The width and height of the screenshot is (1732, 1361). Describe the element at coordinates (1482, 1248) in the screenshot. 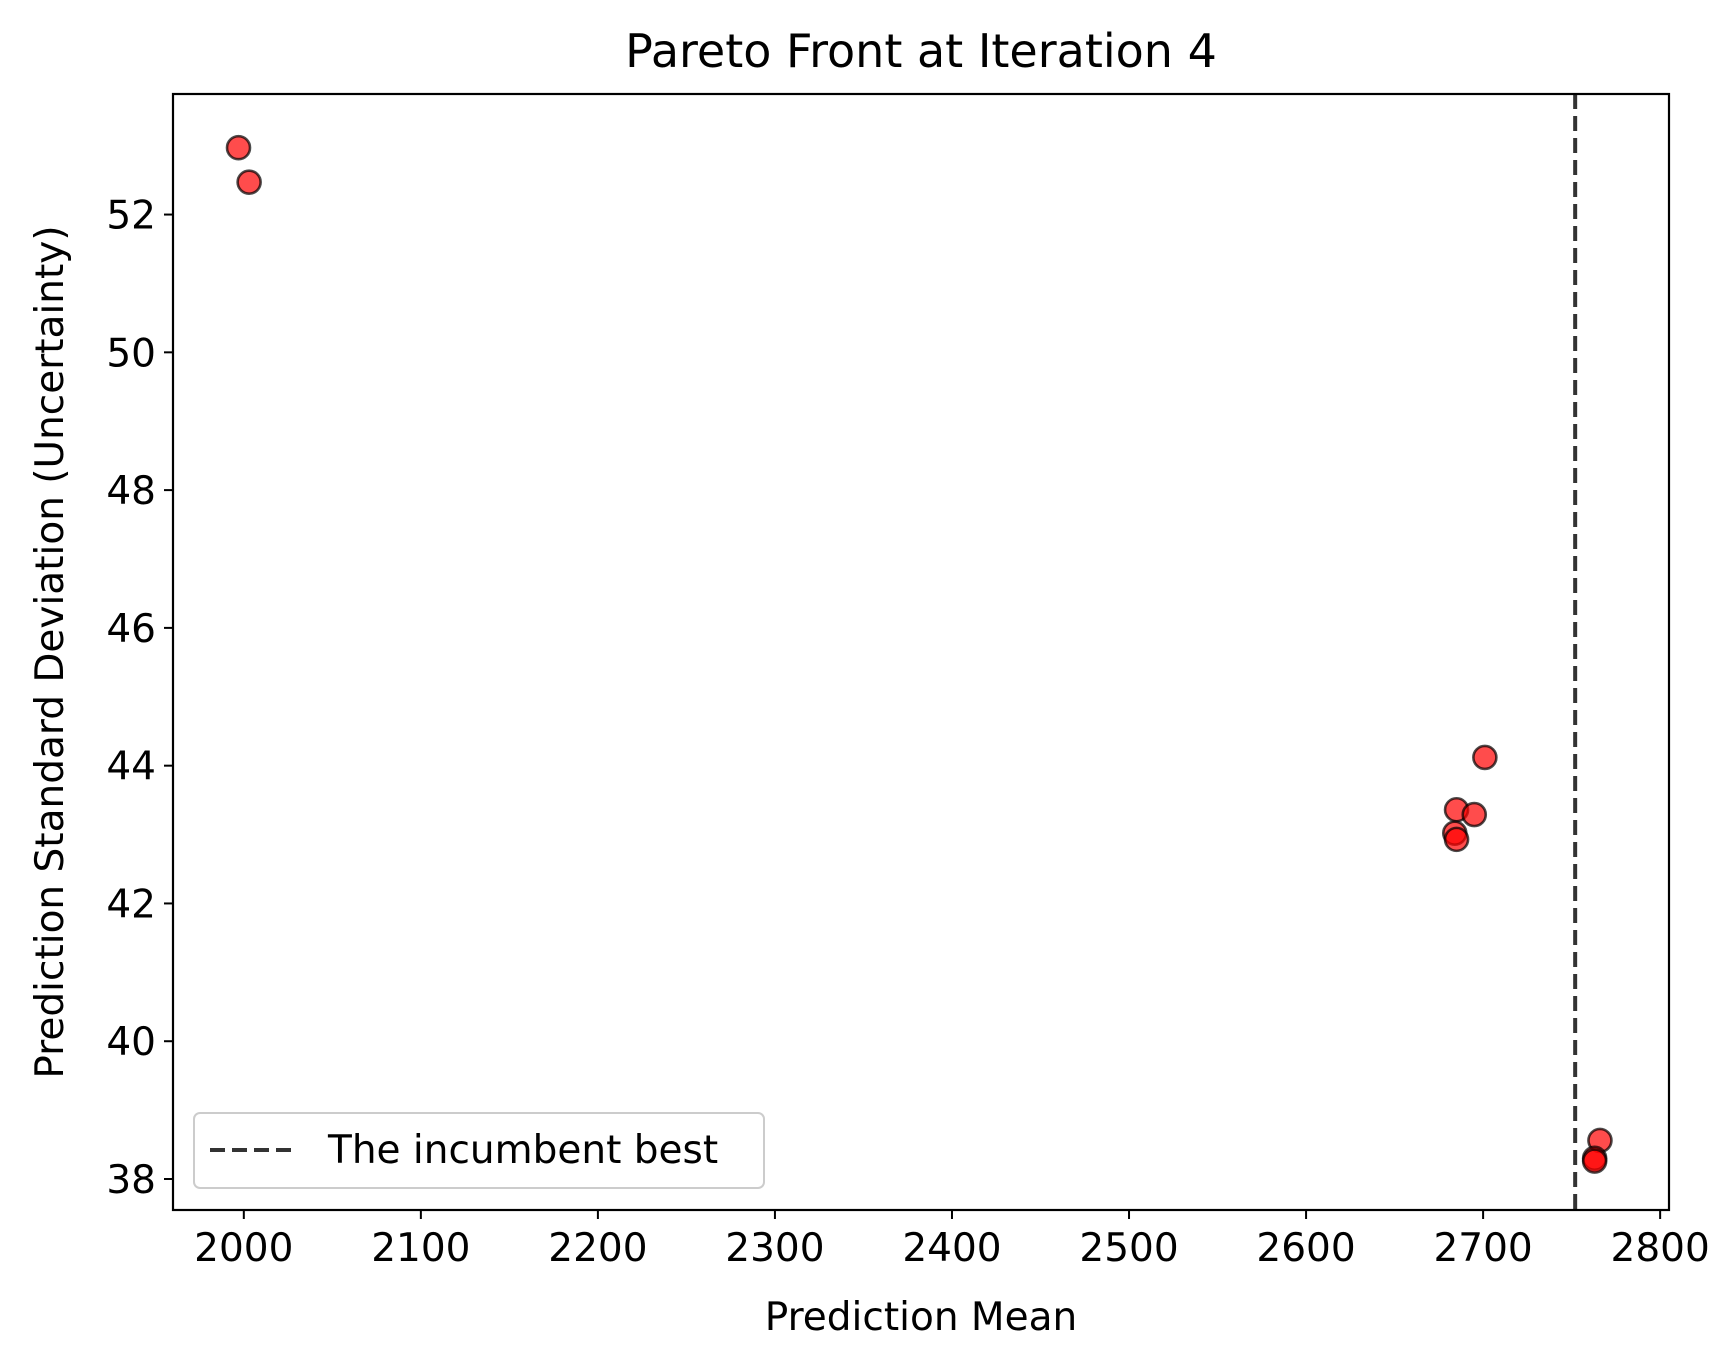

I see `x-tick-label-2700: 2700` at that location.